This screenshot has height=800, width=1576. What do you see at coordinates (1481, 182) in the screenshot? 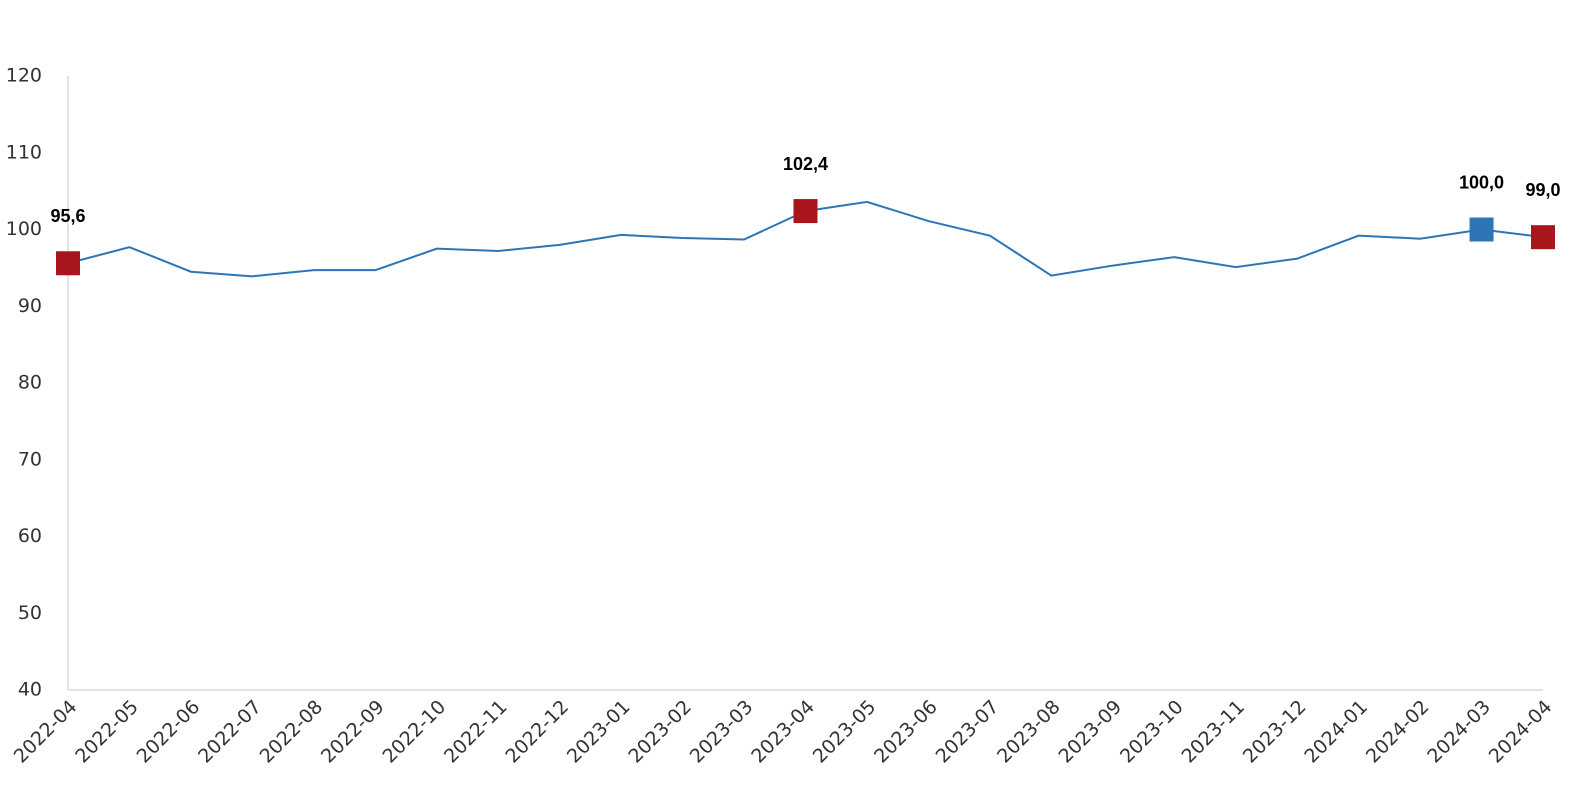
I see `value-label: 100,0` at bounding box center [1481, 182].